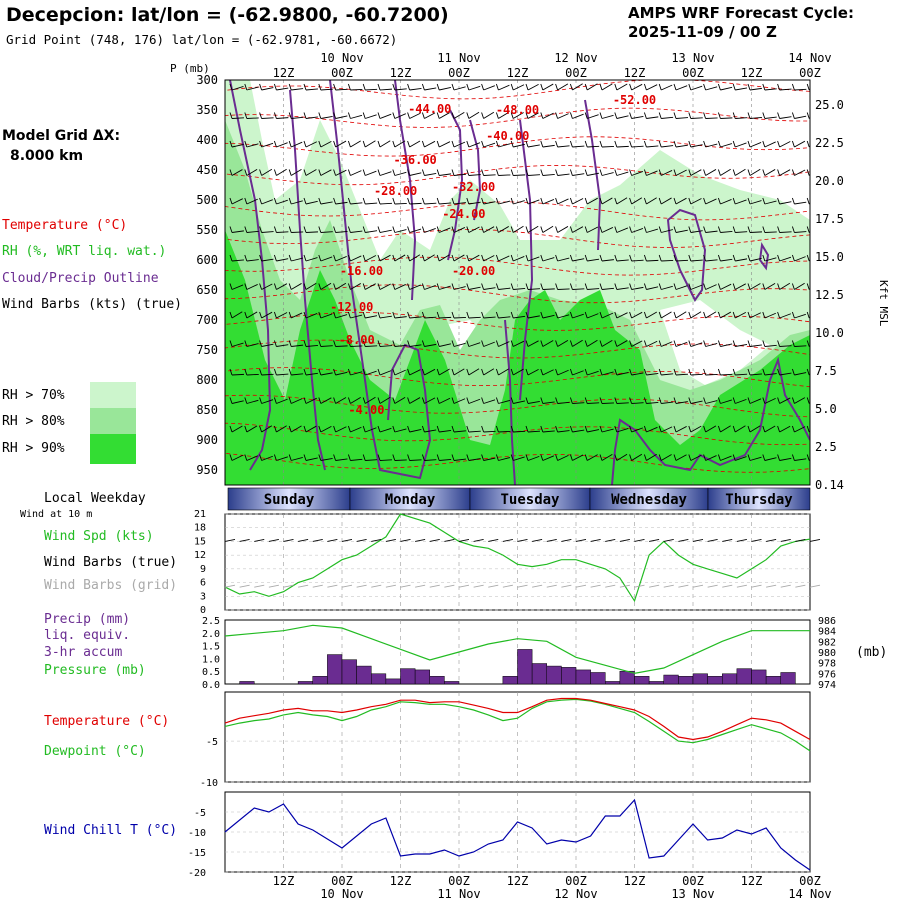  What do you see at coordinates (827, 653) in the screenshot?
I see `pressure-tick-label: 980` at bounding box center [827, 653].